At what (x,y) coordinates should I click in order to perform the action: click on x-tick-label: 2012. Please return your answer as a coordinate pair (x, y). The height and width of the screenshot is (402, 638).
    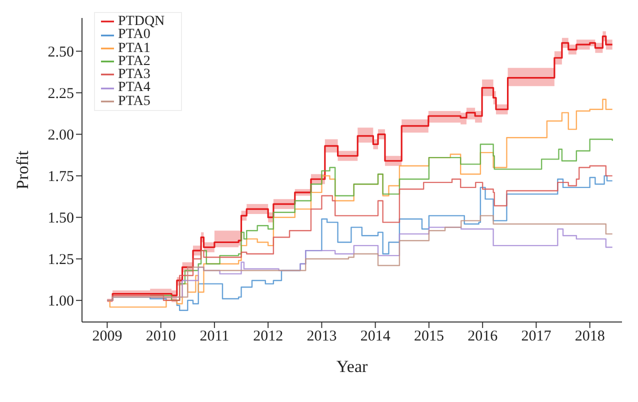
    Looking at the image, I should click on (268, 336).